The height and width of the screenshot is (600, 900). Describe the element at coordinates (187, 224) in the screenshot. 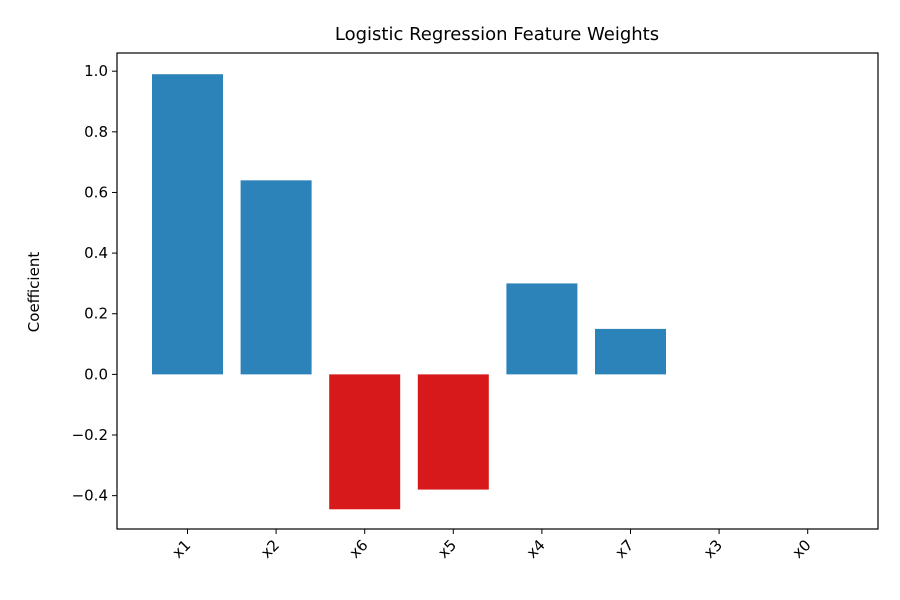

I see `bar-x1` at that location.